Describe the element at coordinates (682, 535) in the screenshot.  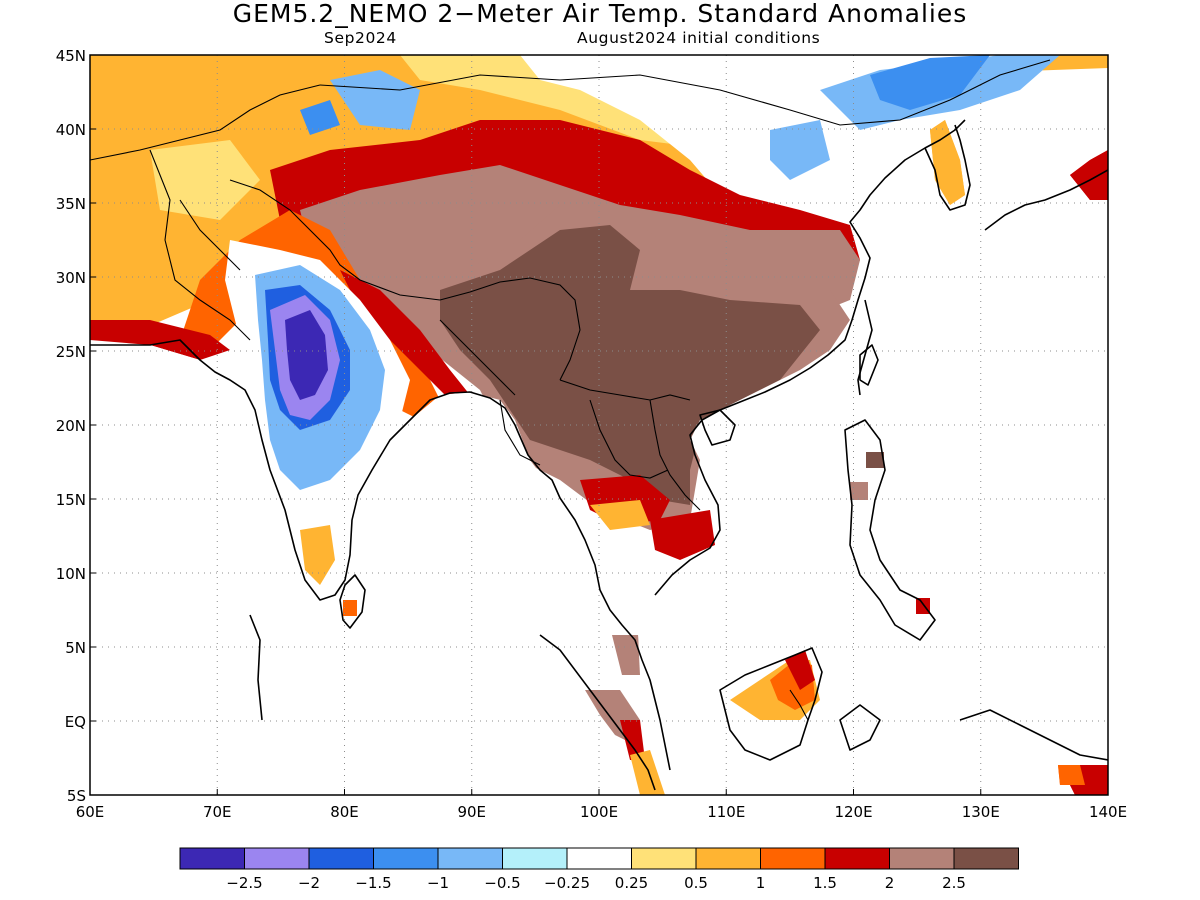
I see `vietnam-red` at that location.